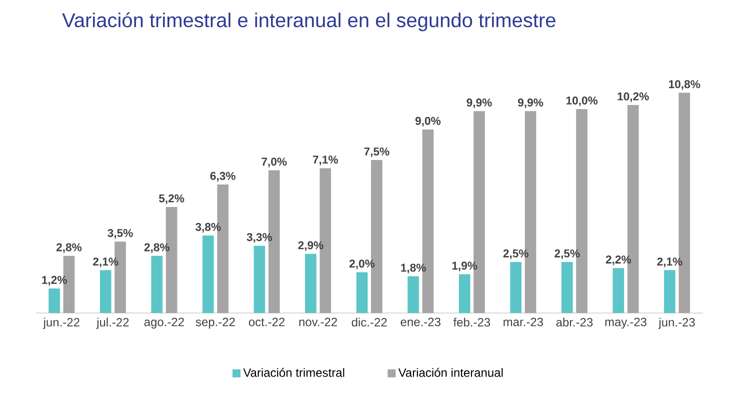  Describe the element at coordinates (325, 161) in the screenshot. I see `data-label: 7,1%` at that location.